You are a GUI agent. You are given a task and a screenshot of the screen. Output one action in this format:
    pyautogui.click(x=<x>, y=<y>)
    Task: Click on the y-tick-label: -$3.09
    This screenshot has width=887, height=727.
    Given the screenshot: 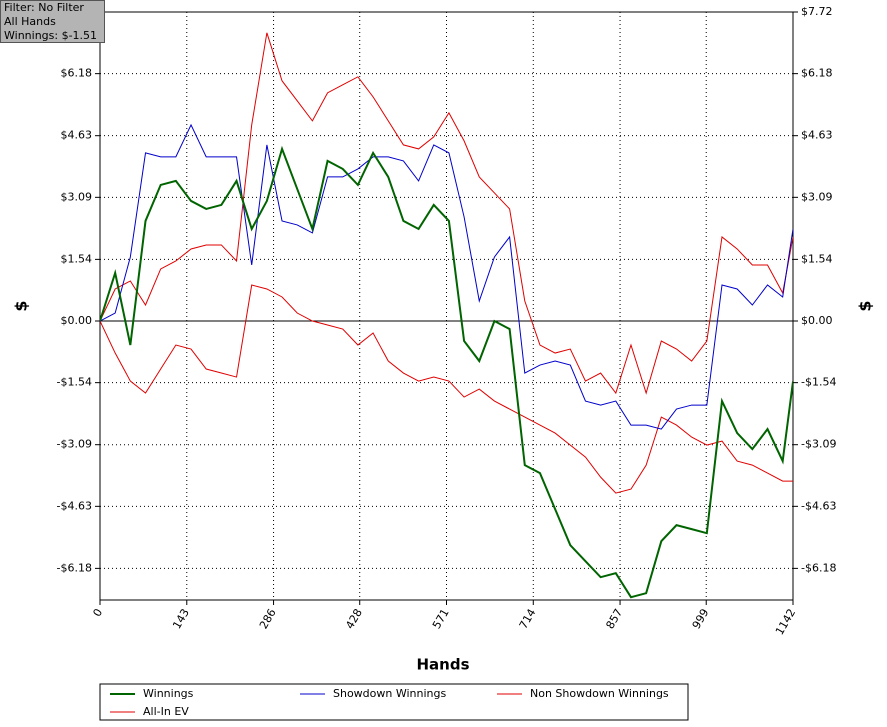 What is the action you would take?
    pyautogui.click(x=74, y=444)
    